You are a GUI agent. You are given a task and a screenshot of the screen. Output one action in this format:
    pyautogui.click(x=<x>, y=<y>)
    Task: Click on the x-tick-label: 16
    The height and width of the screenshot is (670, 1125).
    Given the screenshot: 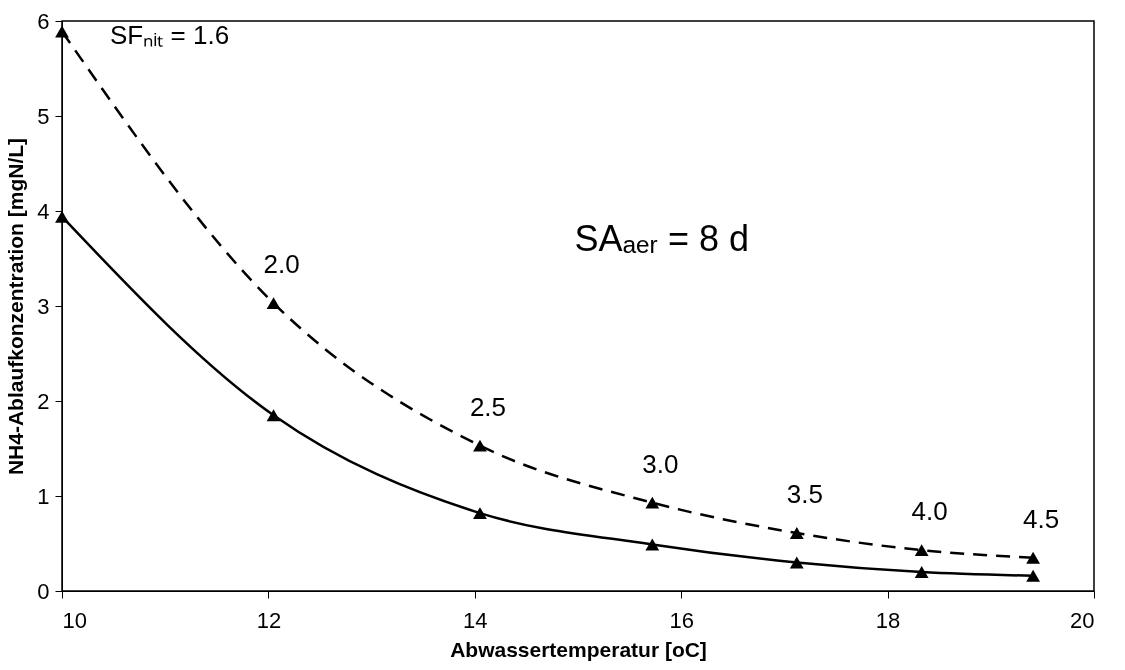 What is the action you would take?
    pyautogui.click(x=681, y=620)
    